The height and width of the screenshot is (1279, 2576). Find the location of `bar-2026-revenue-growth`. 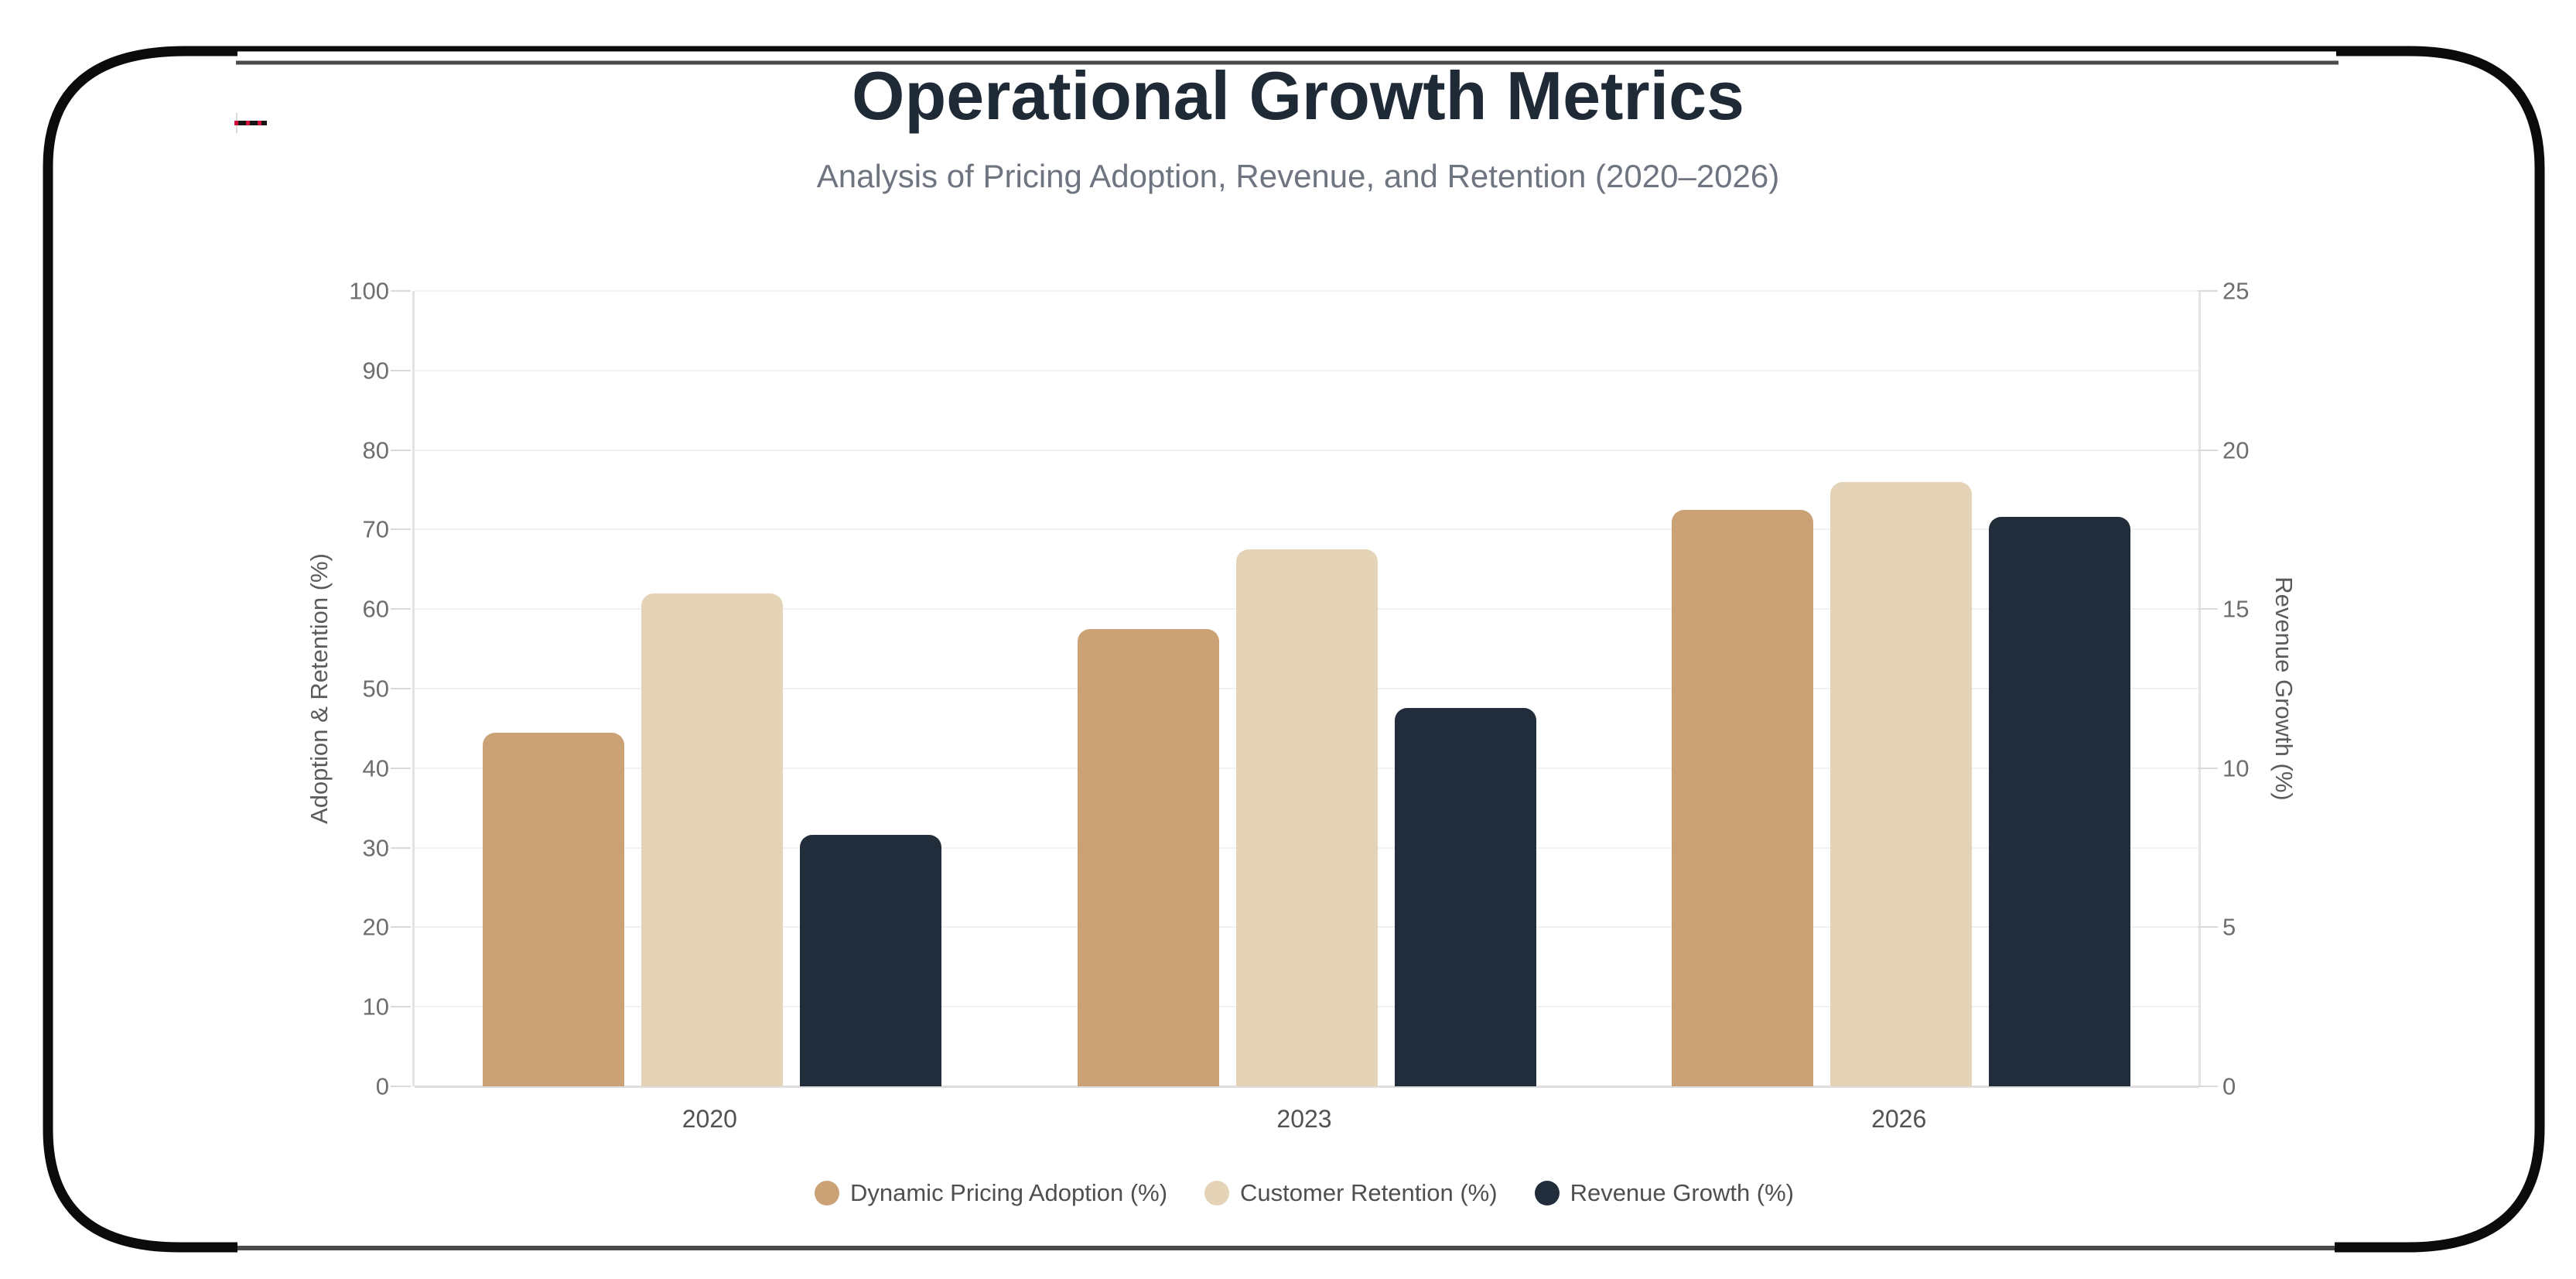

bar-2026-revenue-growth is located at coordinates (2060, 801).